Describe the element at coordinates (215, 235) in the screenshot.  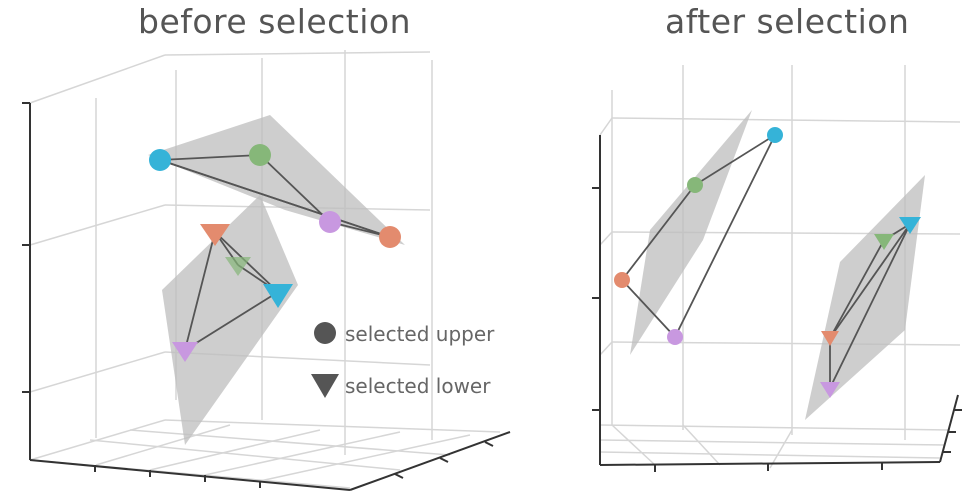
I see `left-lower-point-orange` at that location.